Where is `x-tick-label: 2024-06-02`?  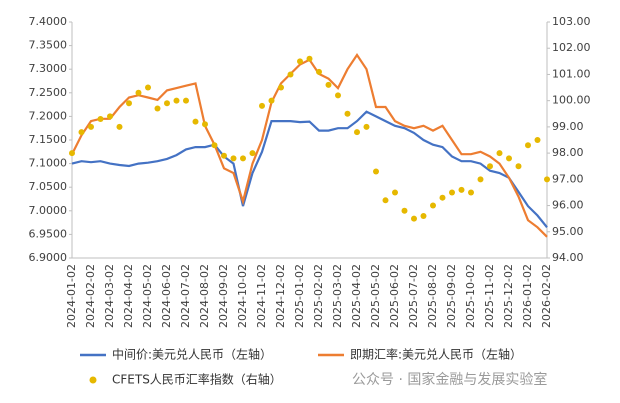 x-tick-label: 2024-06-02 is located at coordinates (166, 296).